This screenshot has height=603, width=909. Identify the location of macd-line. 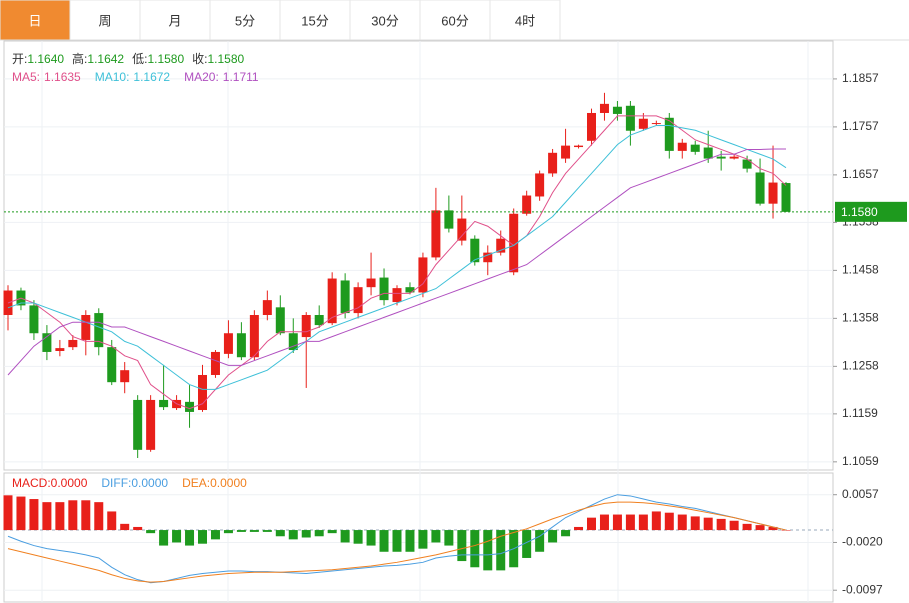
(397, 539).